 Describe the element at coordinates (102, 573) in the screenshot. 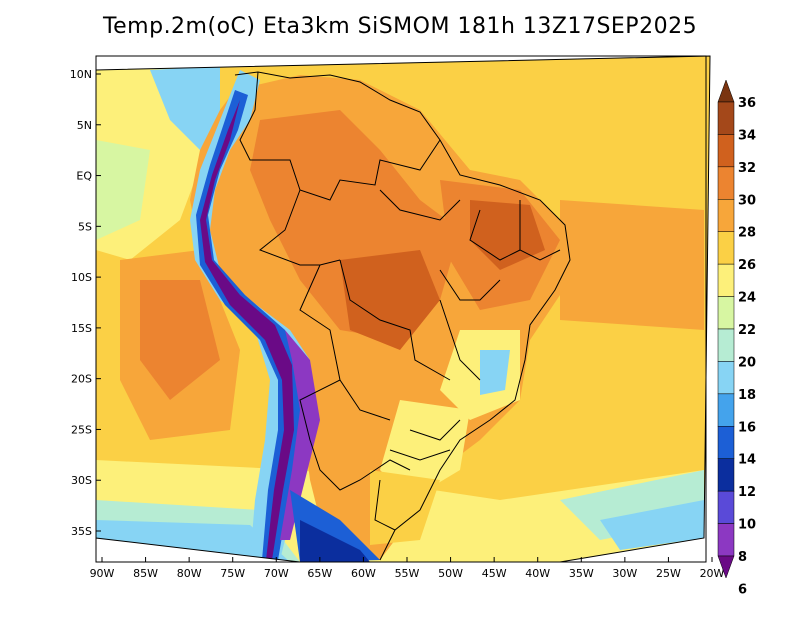

I see `lon-tick-label: 90W` at that location.